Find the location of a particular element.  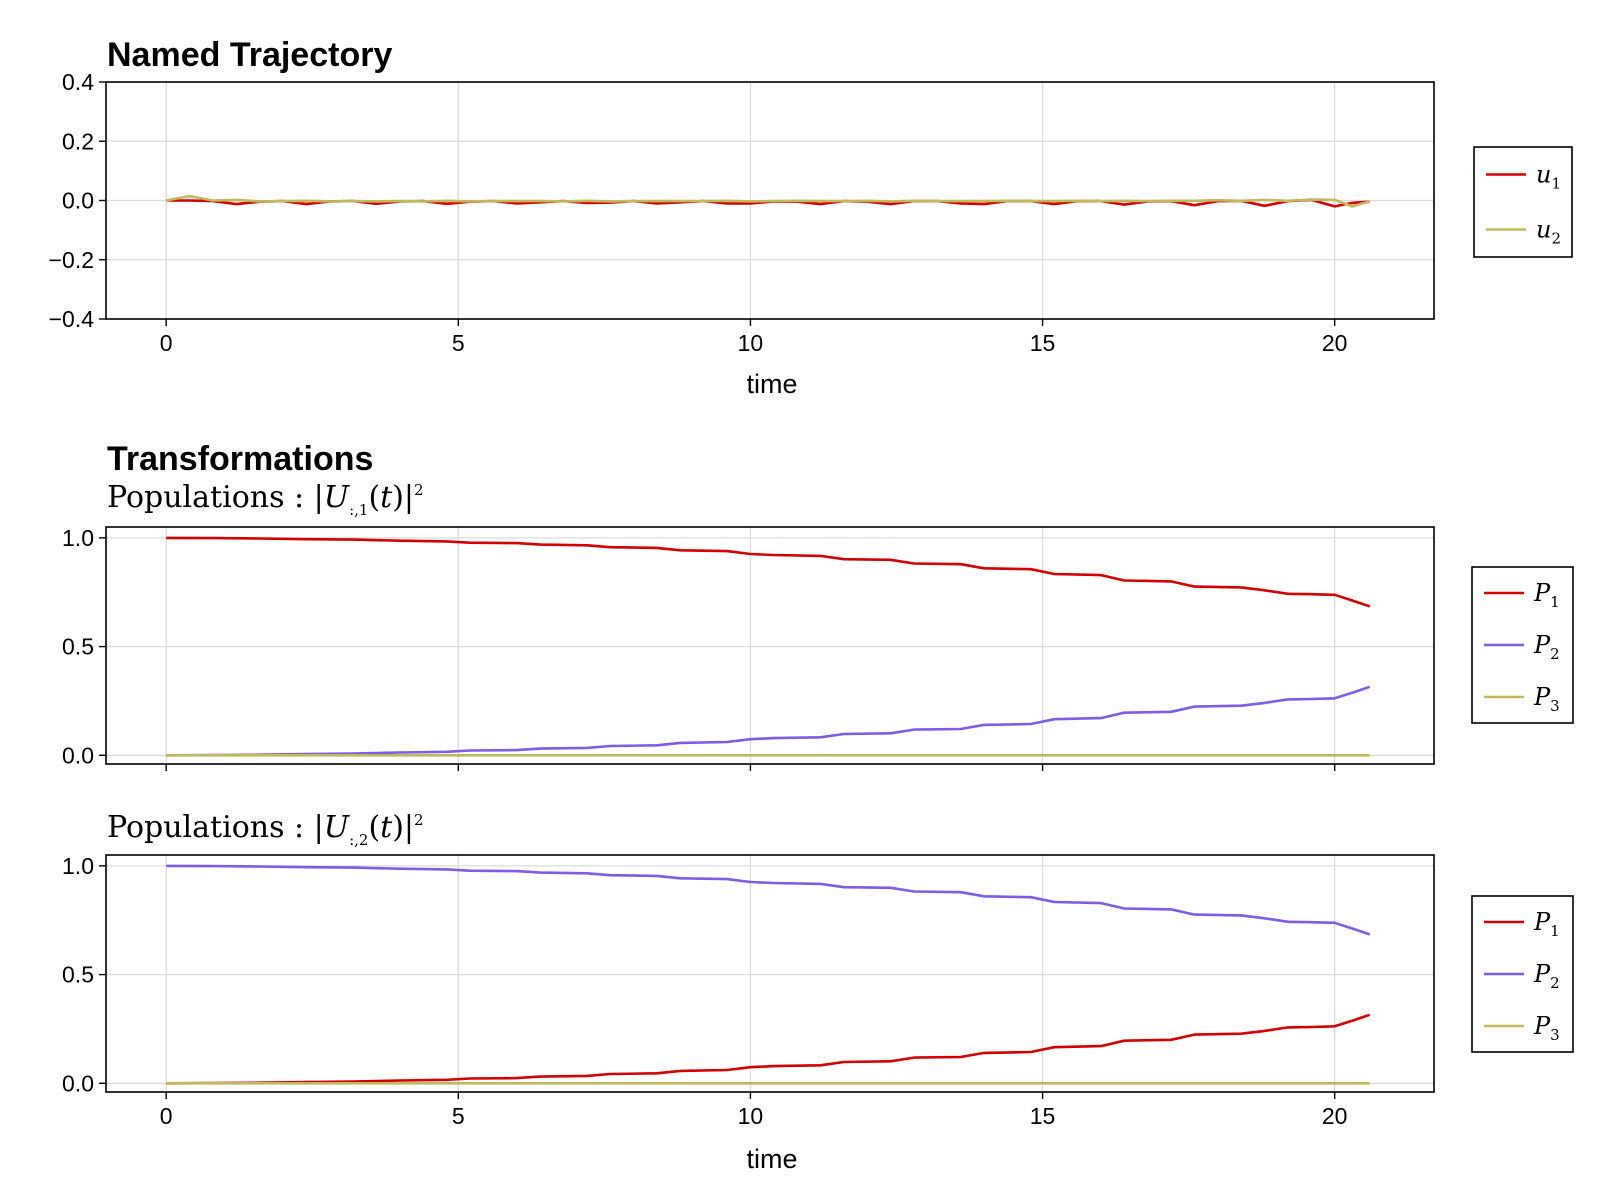

series-line-u2 is located at coordinates (768, 201).